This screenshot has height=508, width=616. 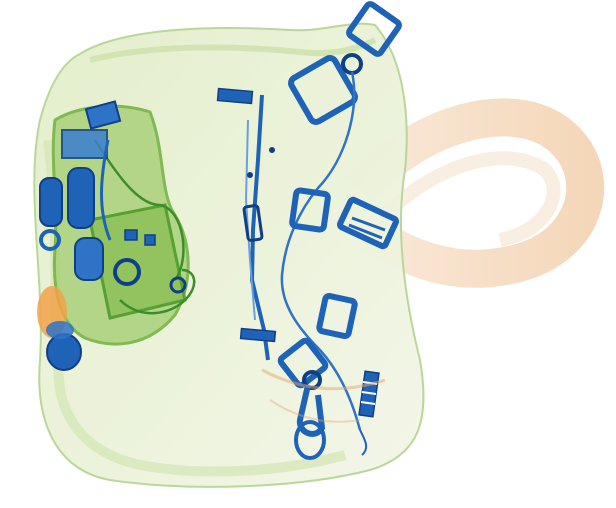 What do you see at coordinates (178, 285) in the screenshot?
I see `small-ring` at bounding box center [178, 285].